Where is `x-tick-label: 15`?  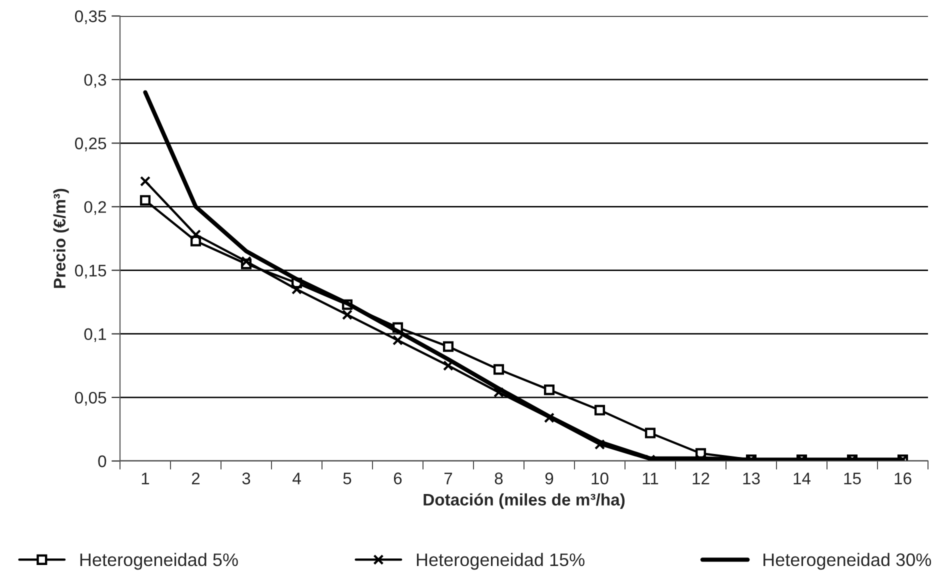 x-tick-label: 15 is located at coordinates (852, 478).